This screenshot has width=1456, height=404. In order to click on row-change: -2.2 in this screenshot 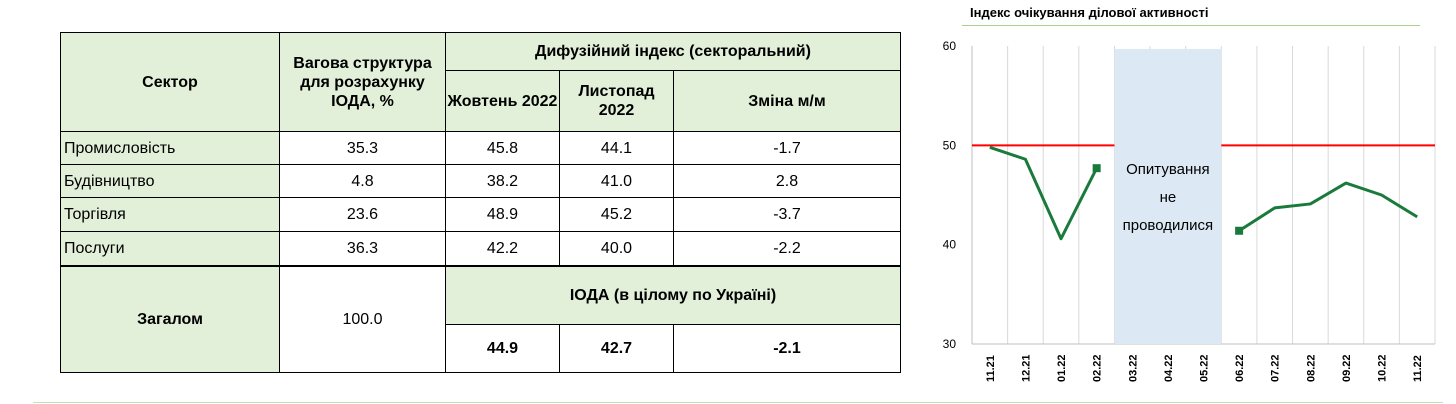, I will do `click(787, 249)`.